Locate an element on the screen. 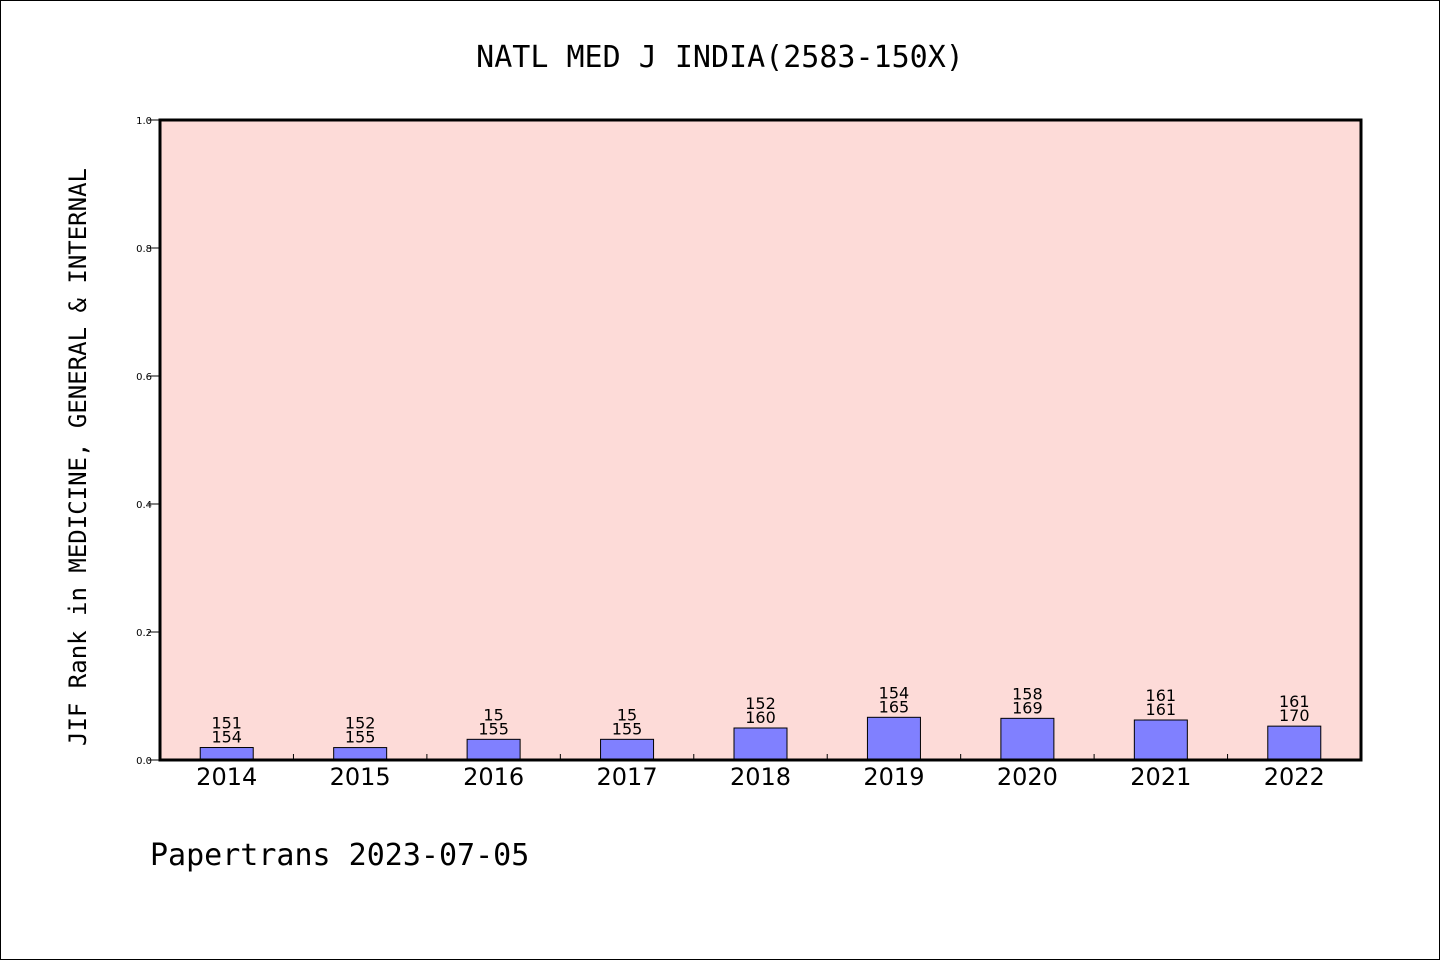 The height and width of the screenshot is (960, 1440). y-axis-label: JIF Rank in MEDICINE, GENERAL & INTERNAL is located at coordinates (78, 457).